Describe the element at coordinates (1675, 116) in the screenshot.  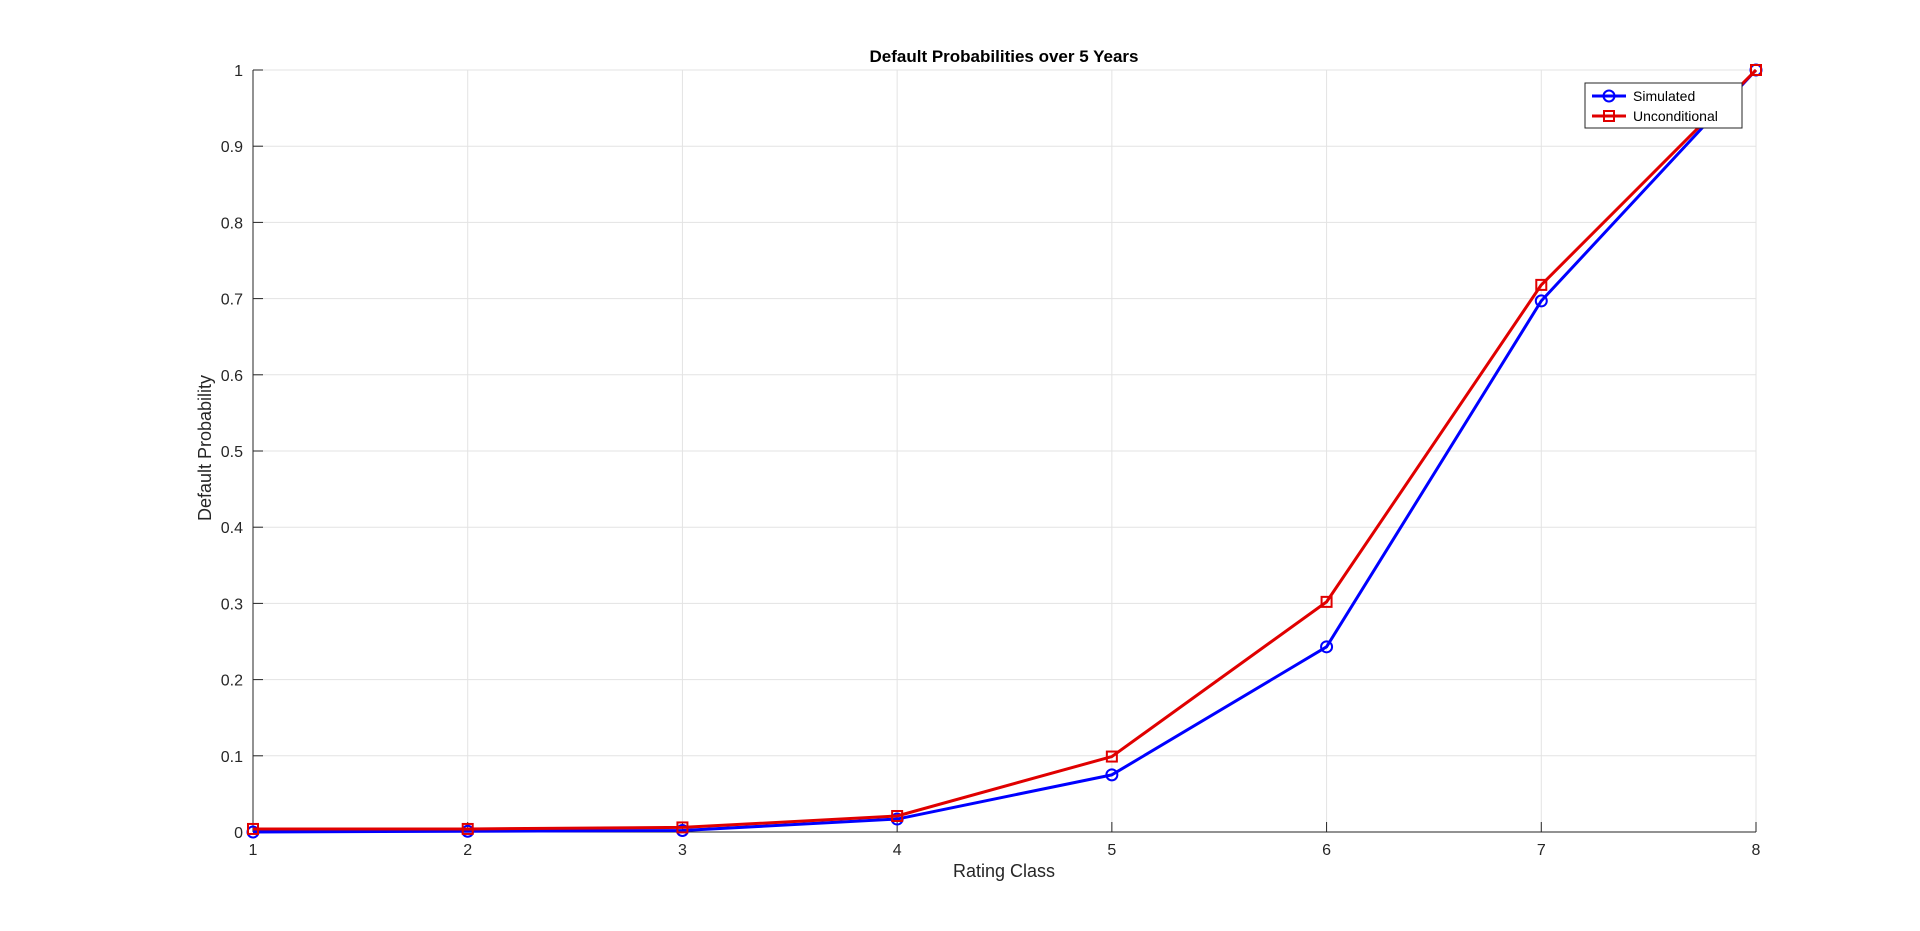
I see `legend-label-unconditional: Unconditional` at that location.